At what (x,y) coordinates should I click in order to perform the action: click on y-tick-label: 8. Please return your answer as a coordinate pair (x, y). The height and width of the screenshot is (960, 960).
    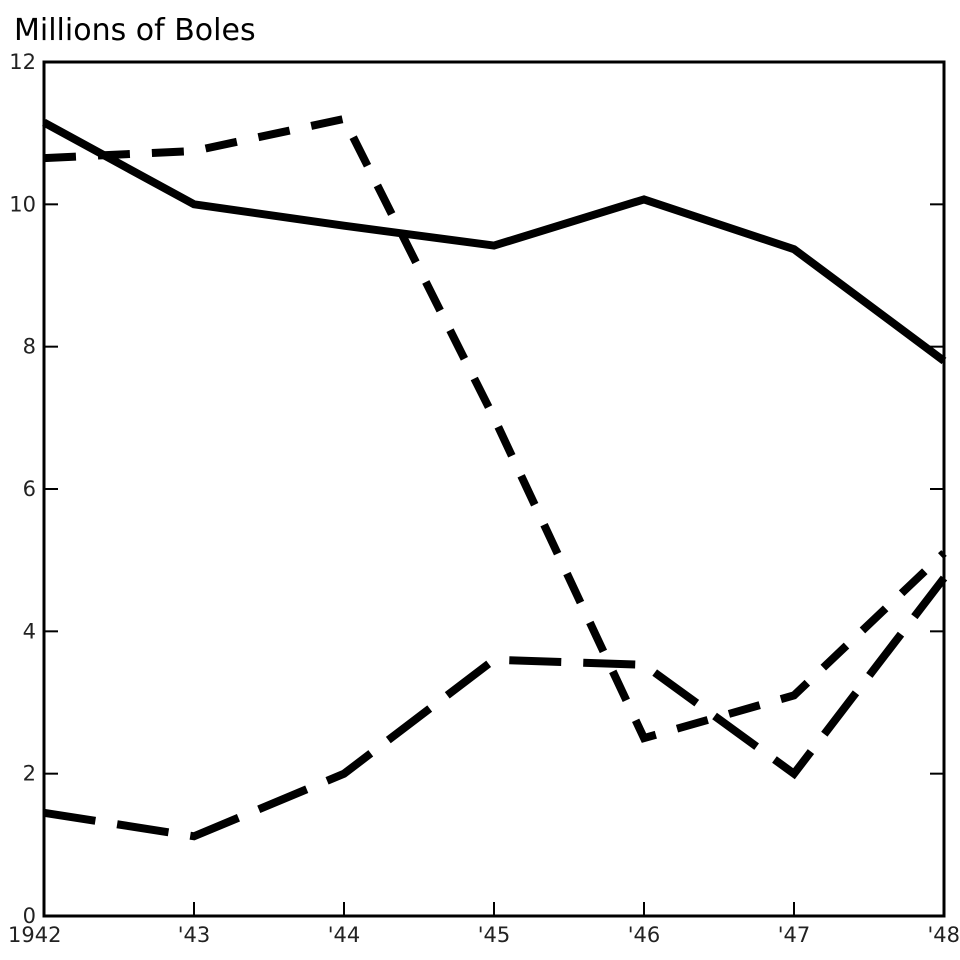
    Looking at the image, I should click on (29, 347).